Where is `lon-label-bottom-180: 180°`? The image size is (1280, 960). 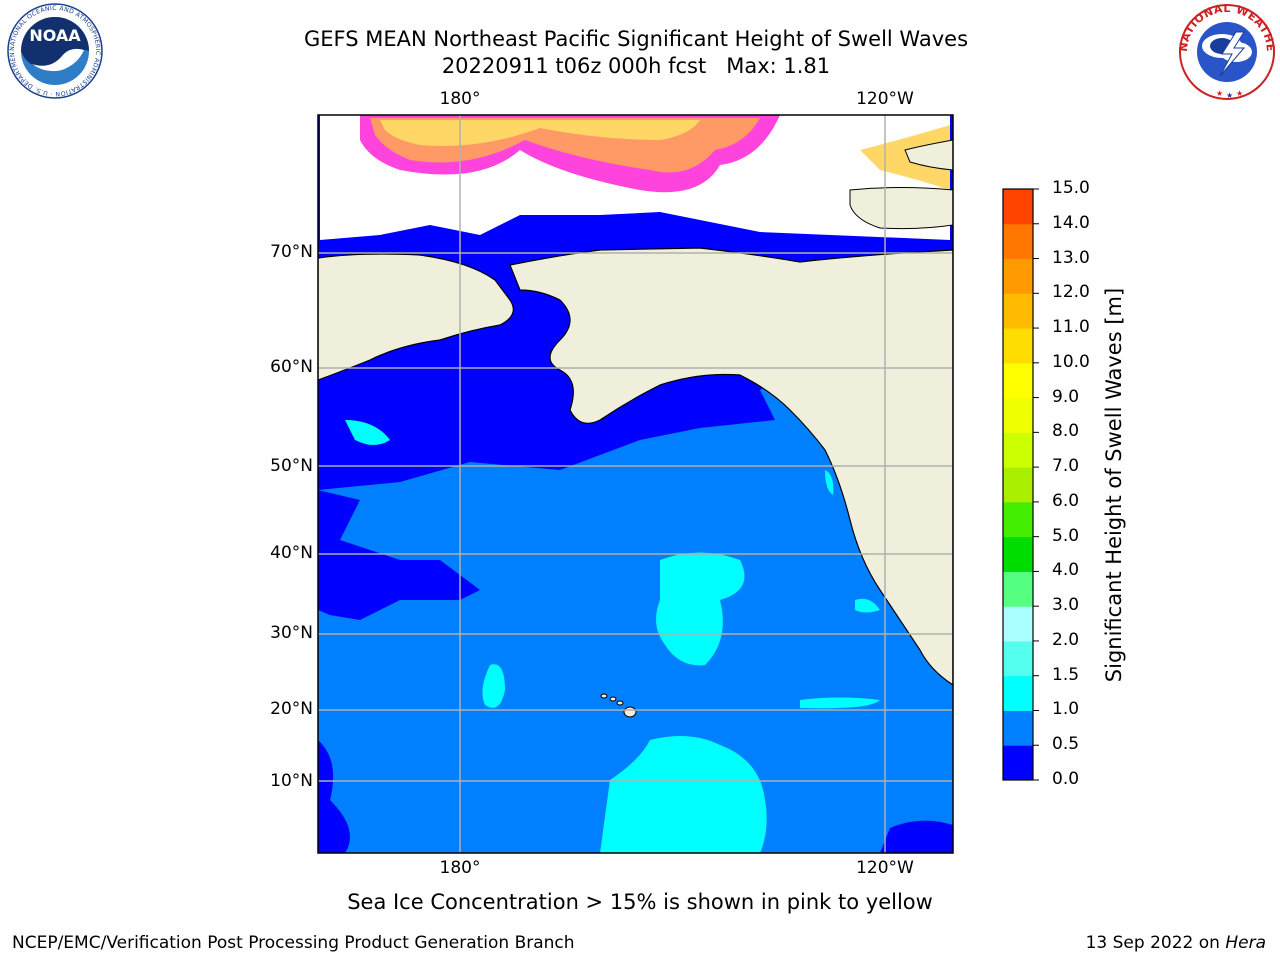 lon-label-bottom-180: 180° is located at coordinates (460, 868).